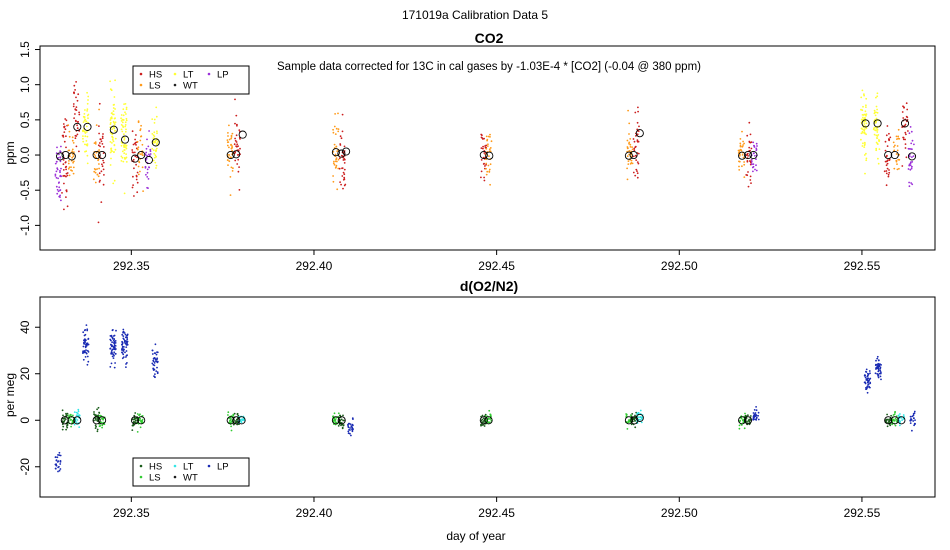 The image size is (950, 550). Describe the element at coordinates (10, 395) in the screenshot. I see `o2n2-y-axis-label: per meg` at that location.